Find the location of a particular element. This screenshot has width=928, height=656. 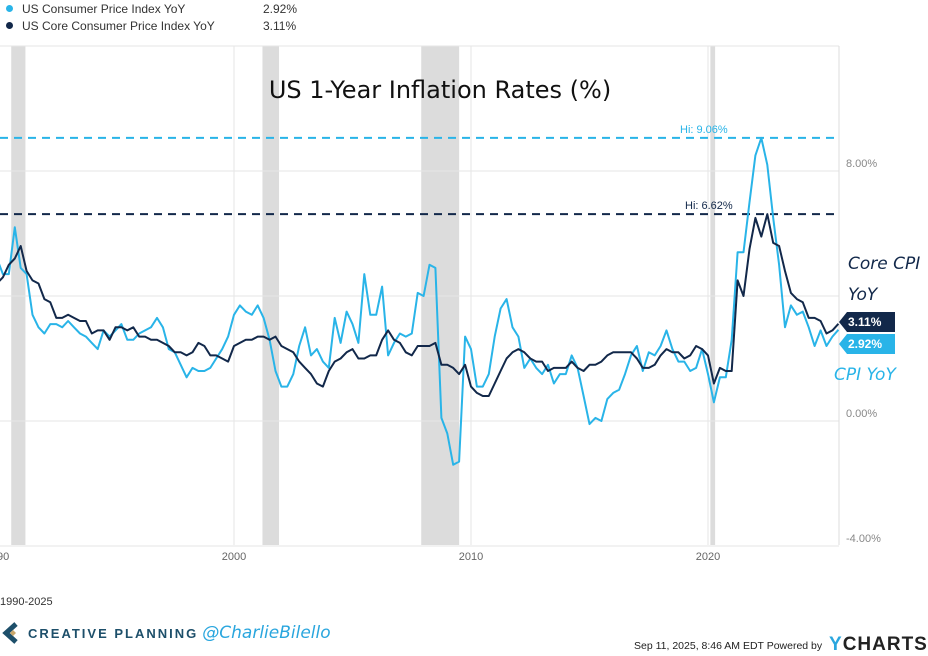

x-tick-label: 2010 is located at coordinates (471, 557).